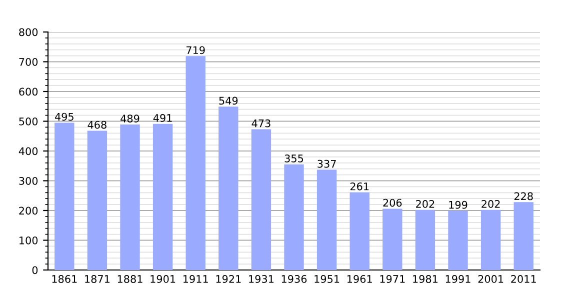  What do you see at coordinates (392, 202) in the screenshot?
I see `data-label: 206` at bounding box center [392, 202].